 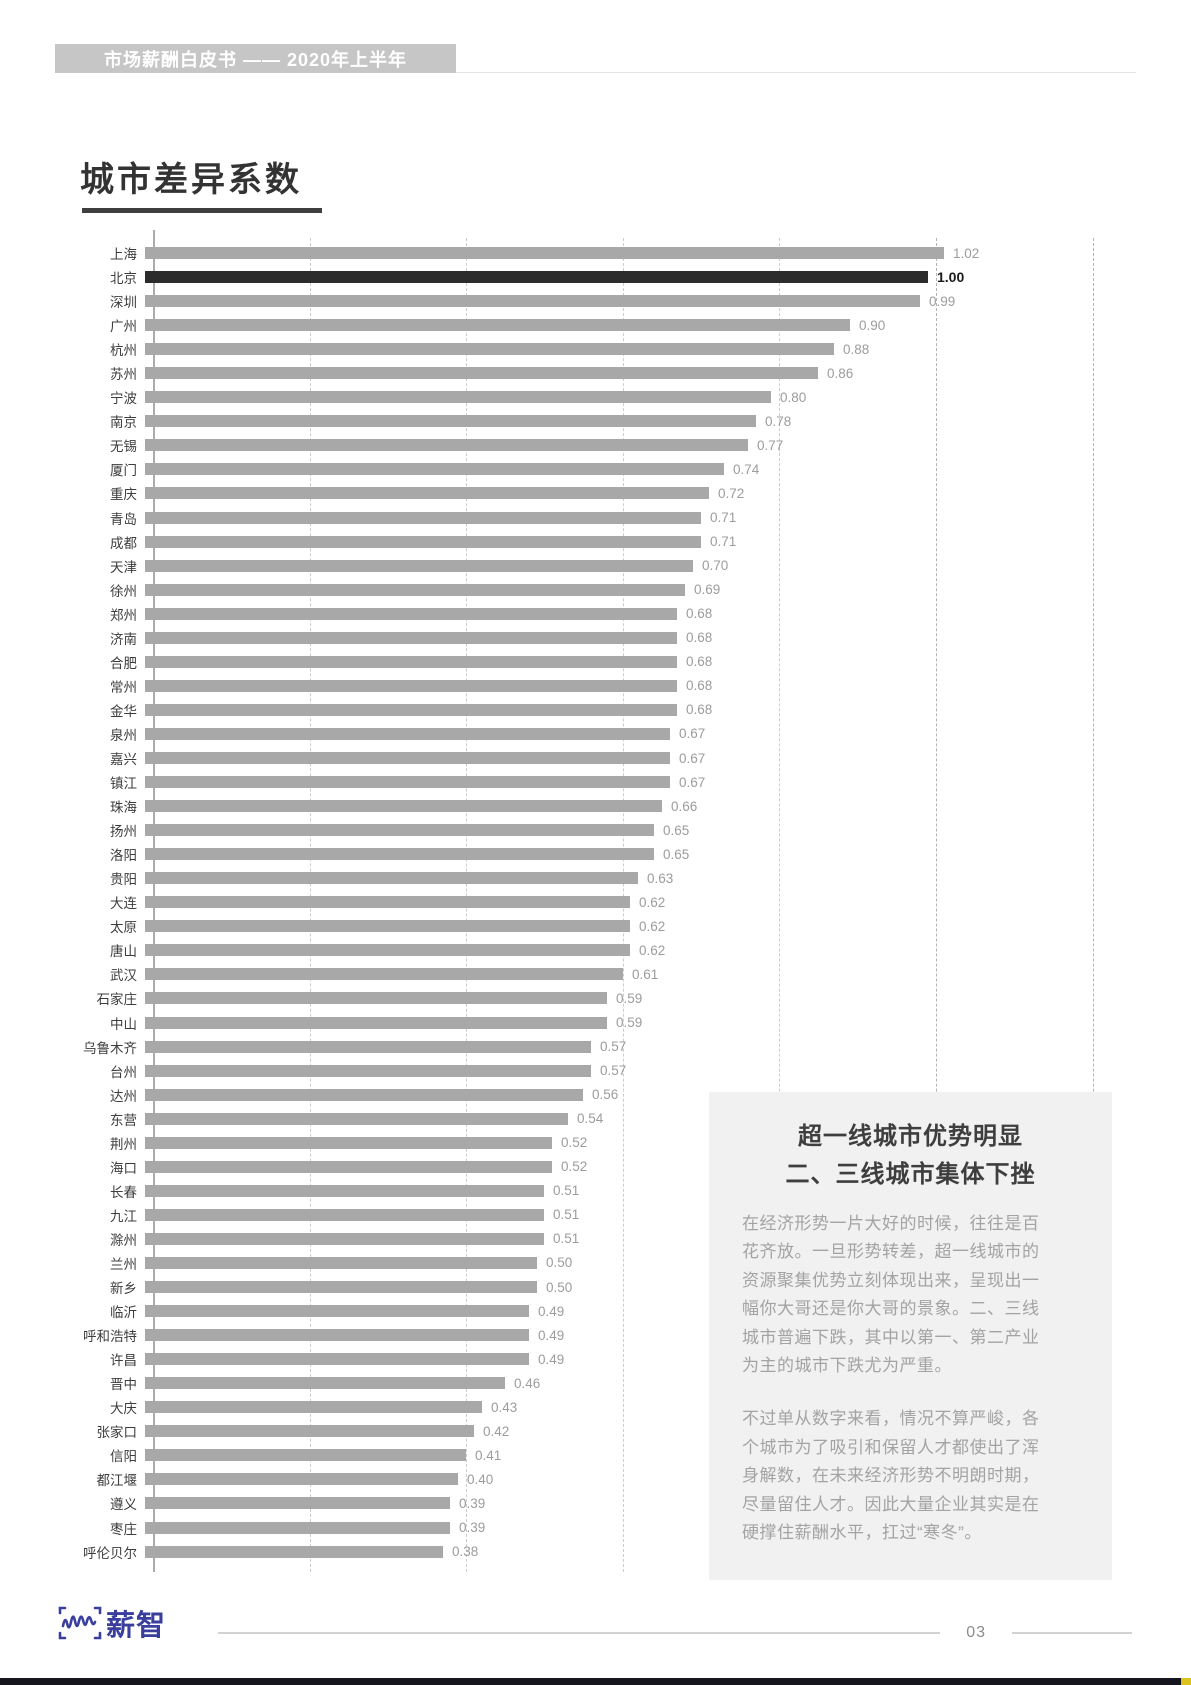 What do you see at coordinates (123, 1313) in the screenshot?
I see `bar-label: 临沂` at bounding box center [123, 1313].